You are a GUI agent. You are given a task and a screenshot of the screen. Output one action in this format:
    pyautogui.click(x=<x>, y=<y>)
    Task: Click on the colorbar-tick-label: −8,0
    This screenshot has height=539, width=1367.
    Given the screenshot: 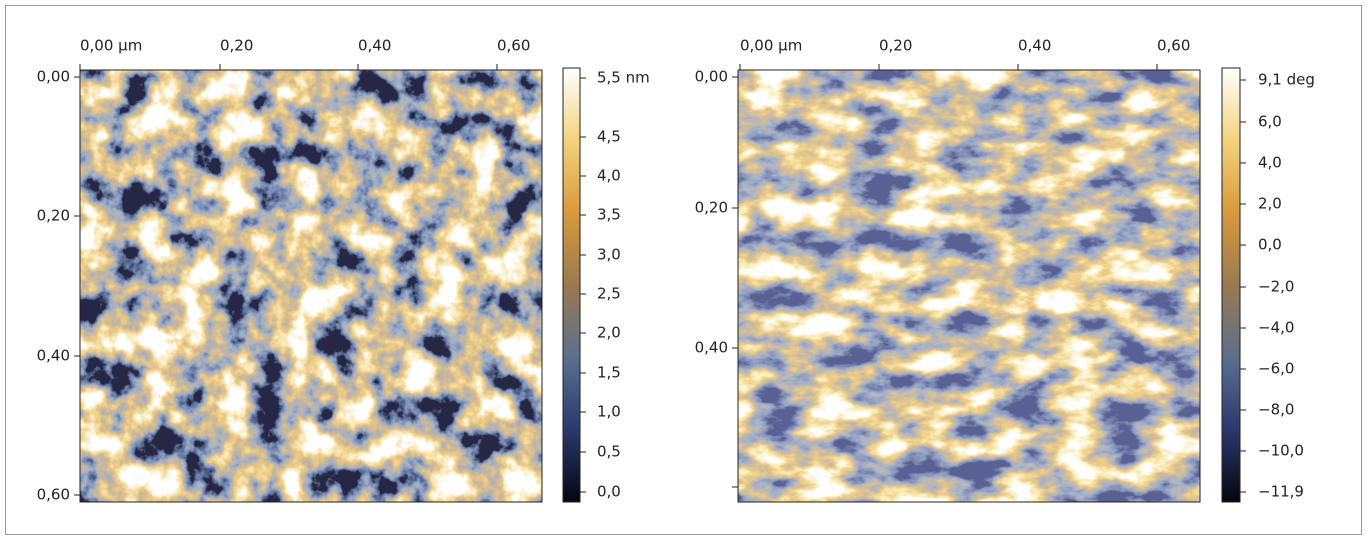 What is the action you would take?
    pyautogui.click(x=1276, y=410)
    